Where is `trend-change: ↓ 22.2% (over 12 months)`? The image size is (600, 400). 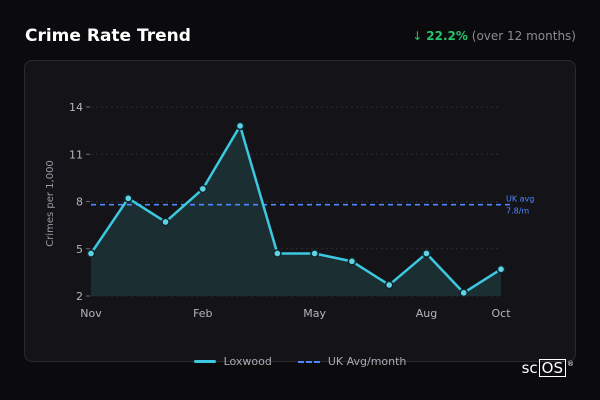 trend-change: ↓ 22.2% (over 12 months) is located at coordinates (494, 36).